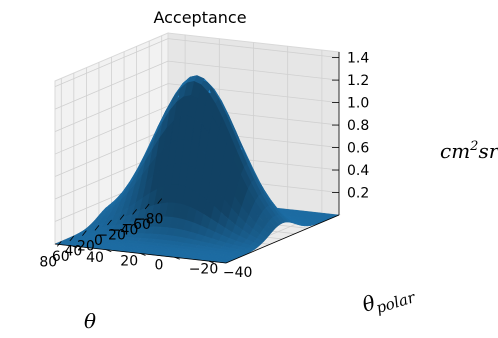 The width and height of the screenshot is (498, 338). What do you see at coordinates (159, 266) in the screenshot?
I see `y-tick-label: 0` at bounding box center [159, 266].